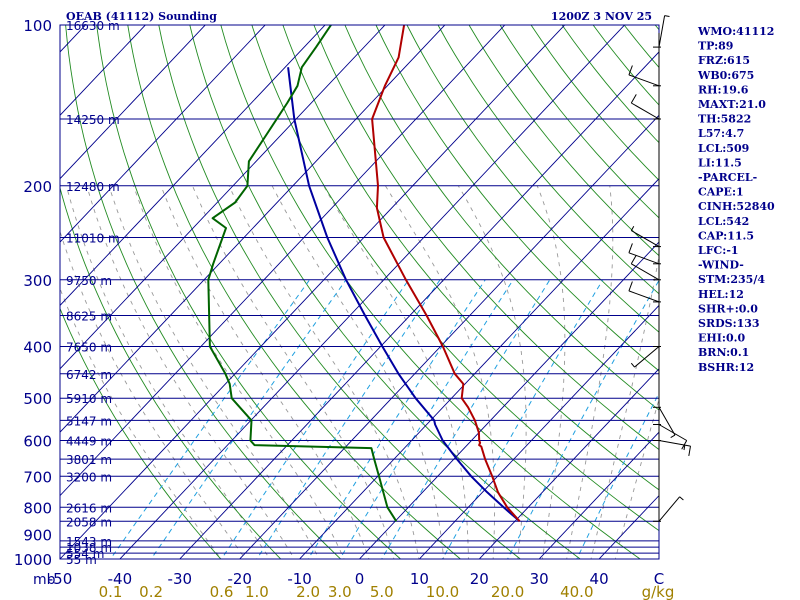 The height and width of the screenshot is (600, 800). What do you see at coordinates (89, 442) in the screenshot?
I see `height-label: 4449 m` at bounding box center [89, 442].